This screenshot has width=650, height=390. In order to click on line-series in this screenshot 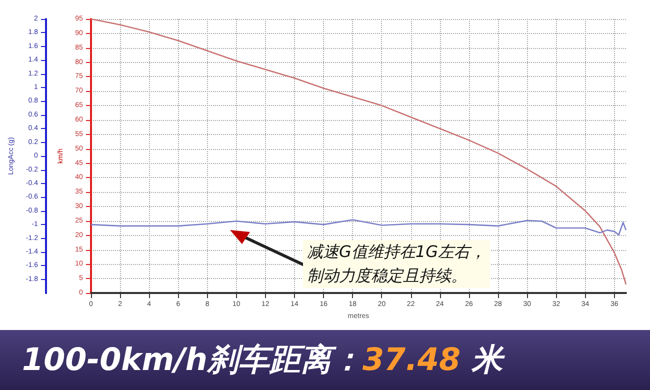, I will do `click(358, 227)`.